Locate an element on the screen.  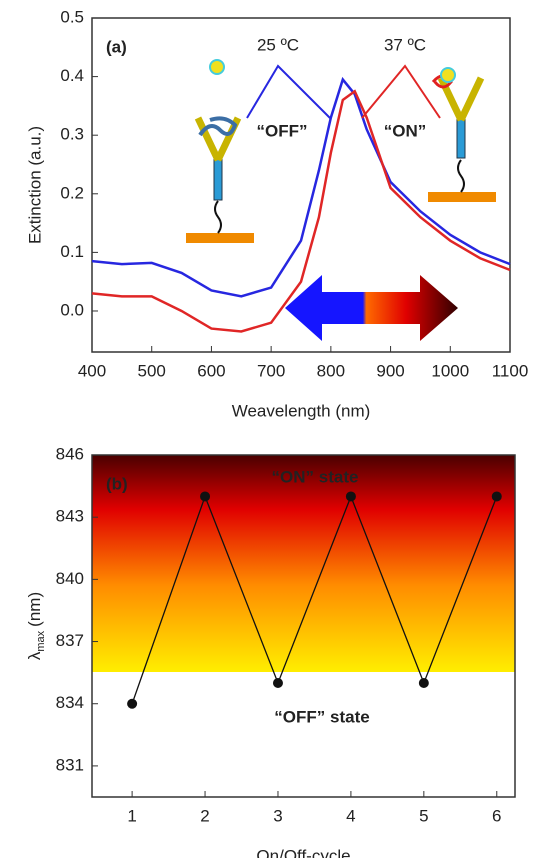
x-tick-label: 500 is located at coordinates (152, 370).